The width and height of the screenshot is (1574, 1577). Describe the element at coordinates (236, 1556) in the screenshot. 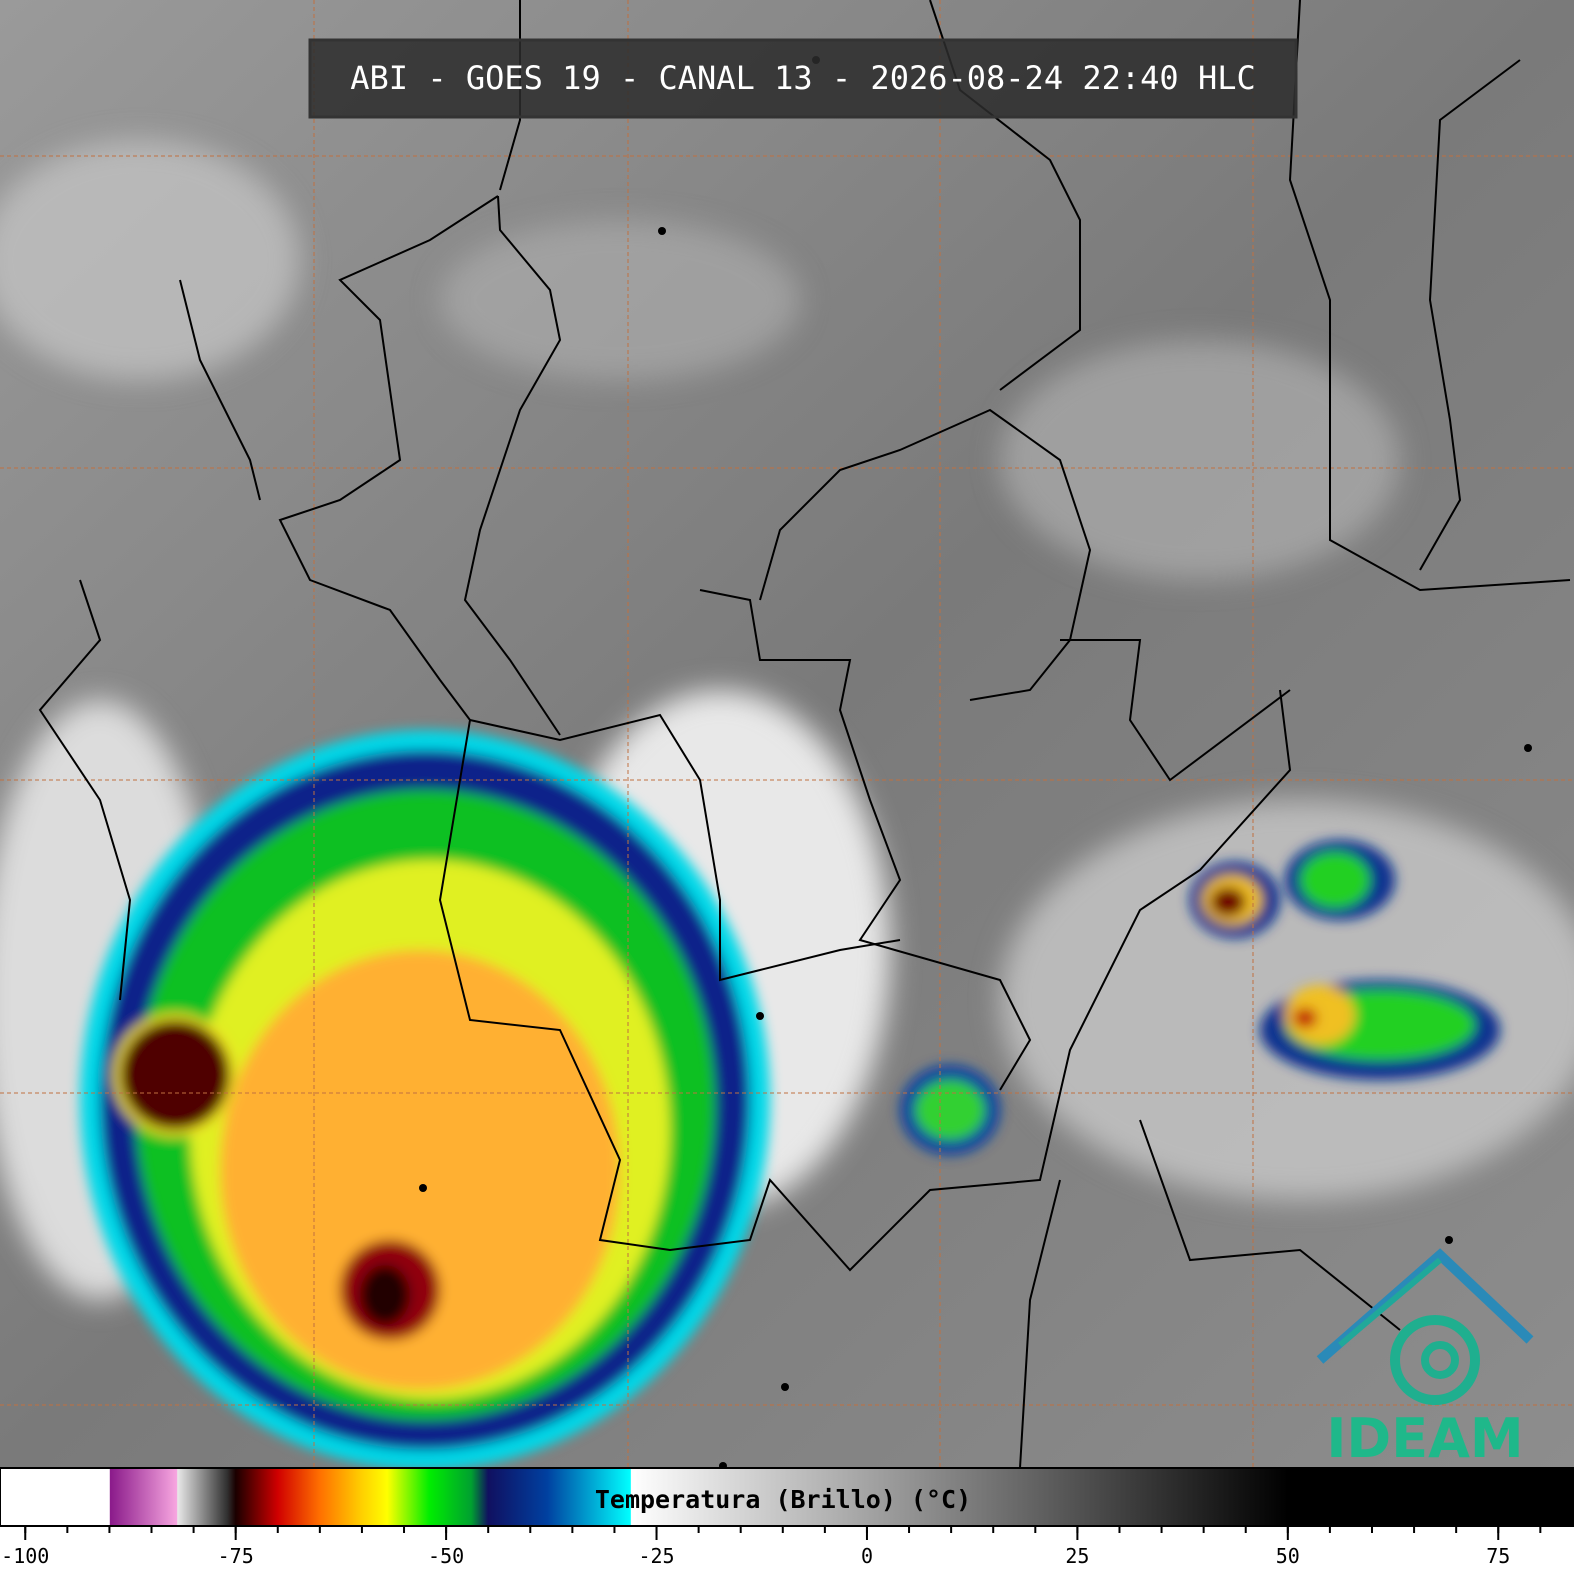

I see `tick-label: -75` at that location.